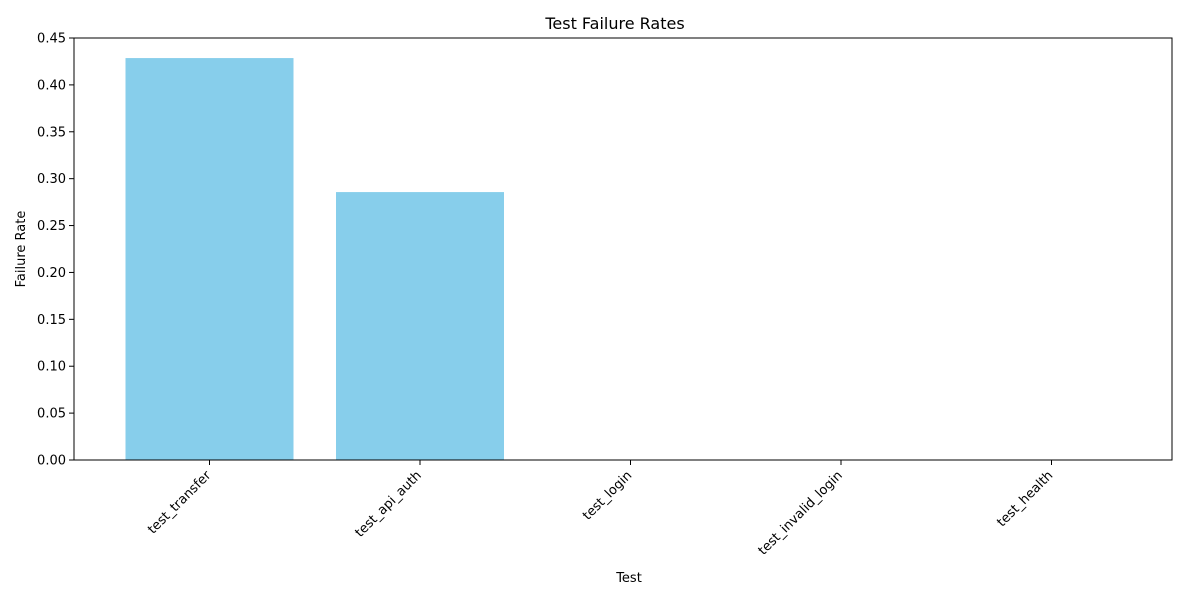 Image resolution: width=1200 pixels, height=600 pixels. I want to click on x-tick-label: test_invalid_login, so click(801, 513).